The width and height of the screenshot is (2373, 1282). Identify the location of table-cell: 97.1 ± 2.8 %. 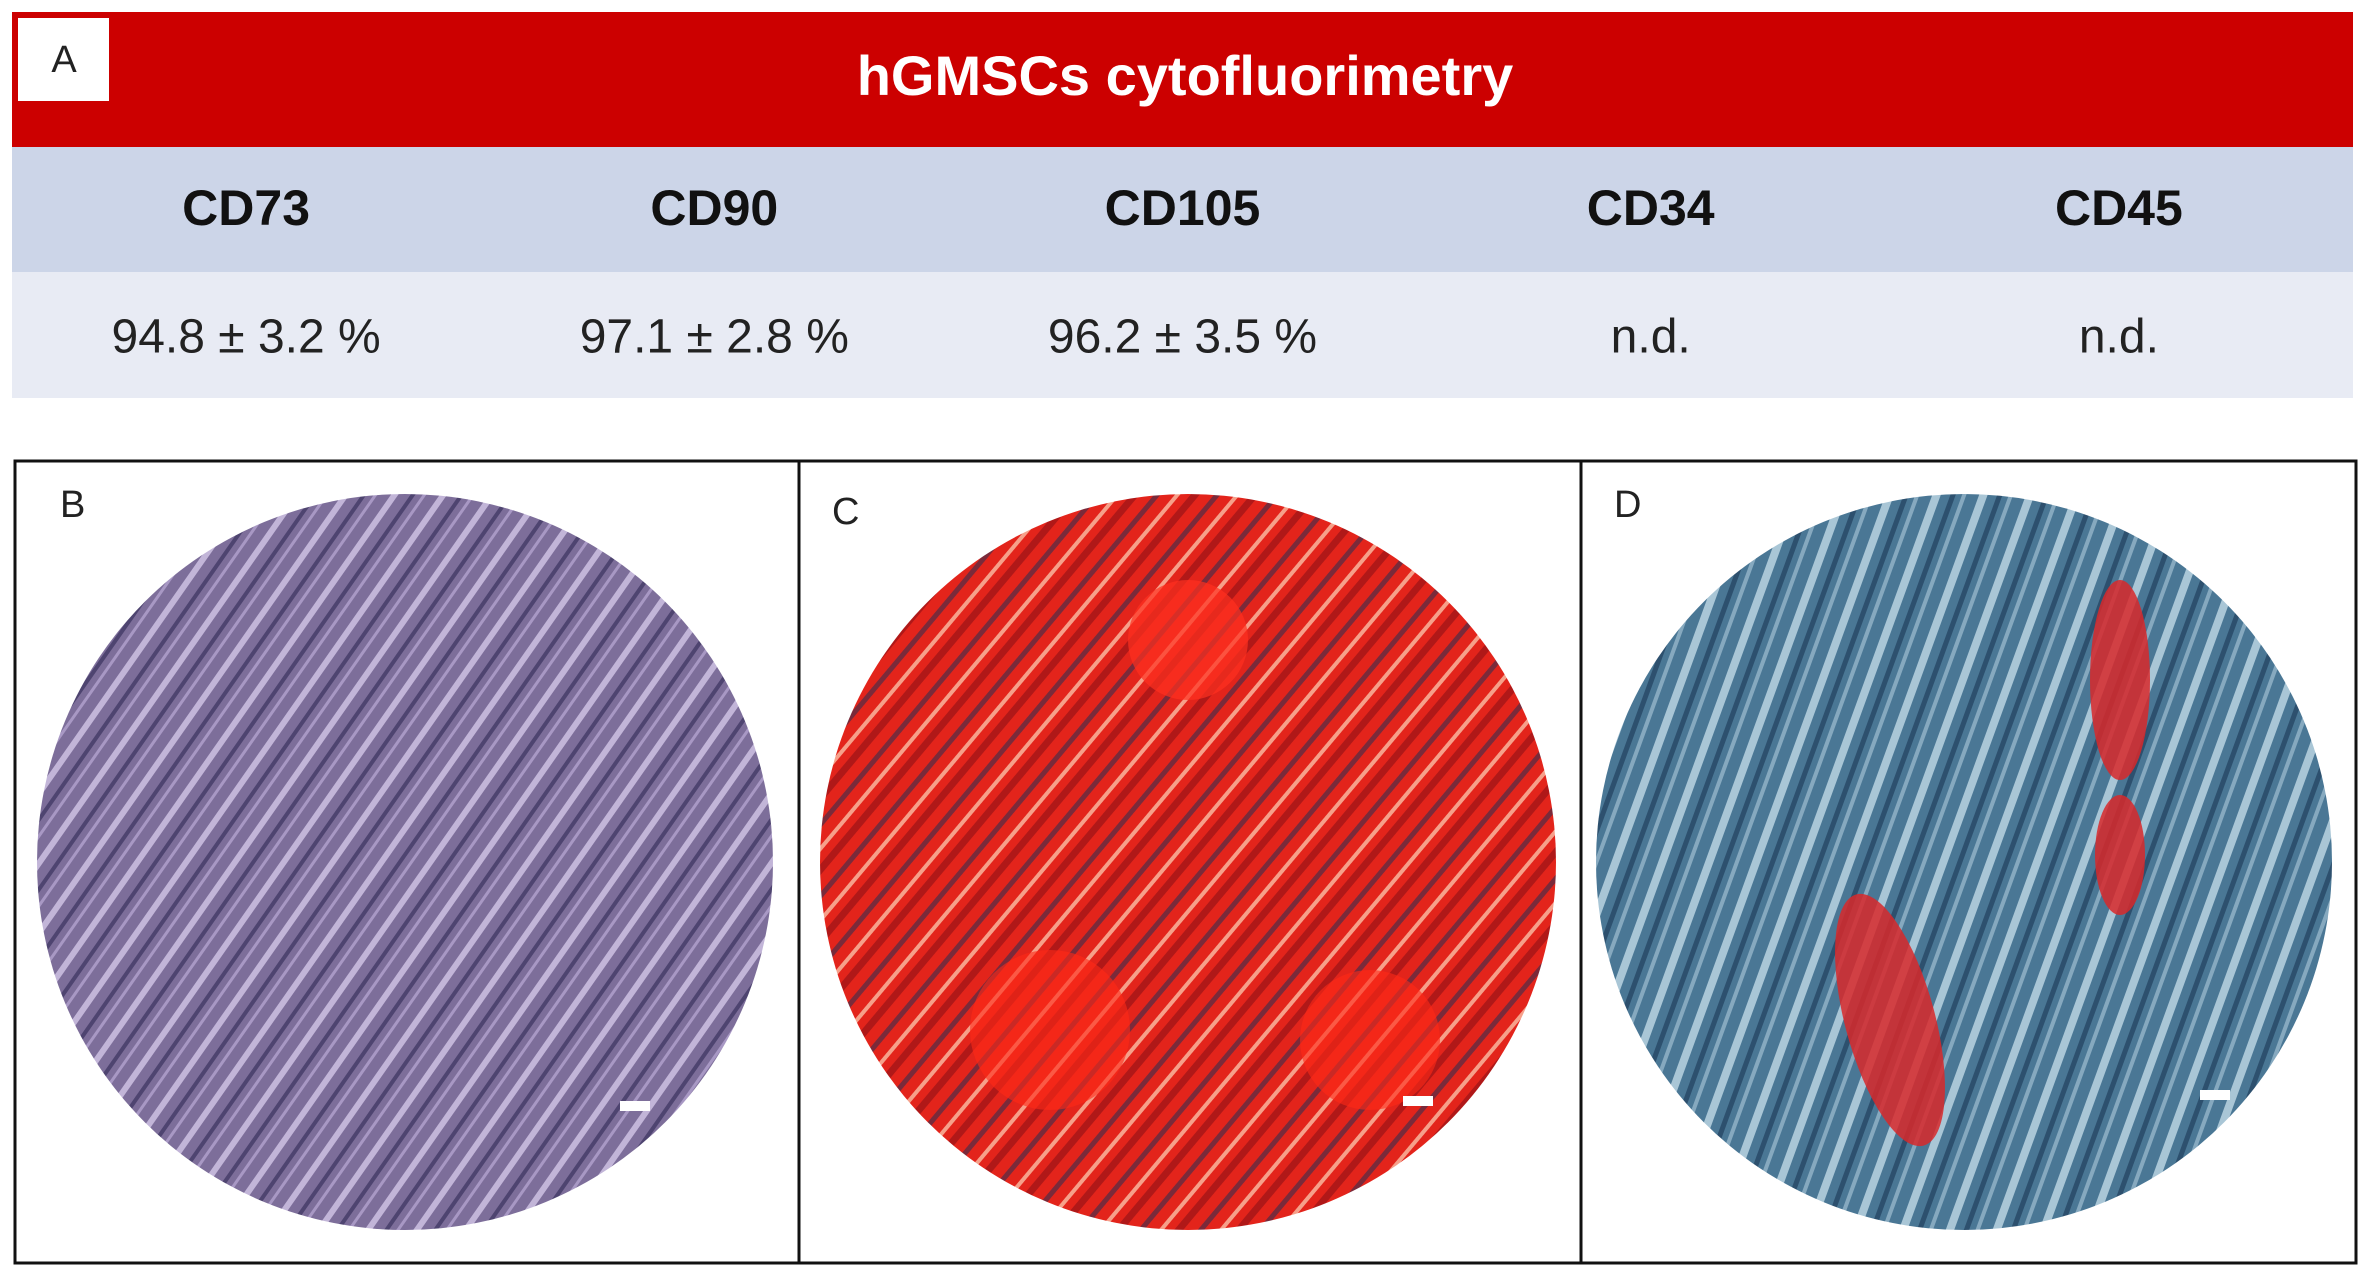
(714, 337).